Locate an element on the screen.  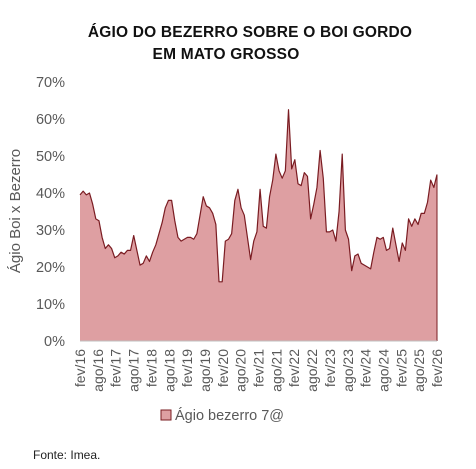
legend-label: Ágio bezerro 7@ is located at coordinates (229, 415).